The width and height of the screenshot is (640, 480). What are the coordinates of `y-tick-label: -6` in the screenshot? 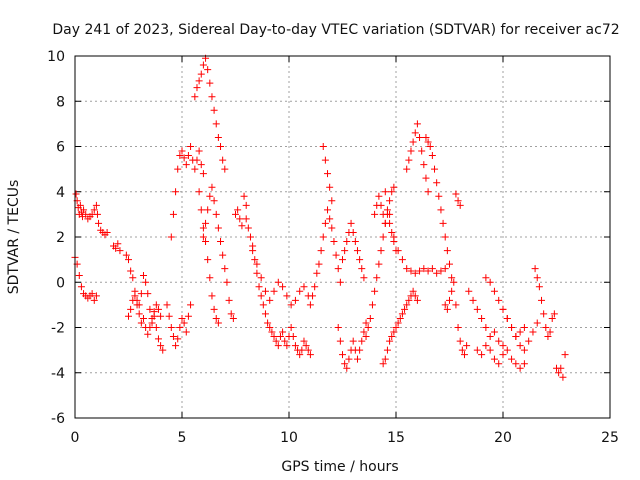 It's located at (58, 419).